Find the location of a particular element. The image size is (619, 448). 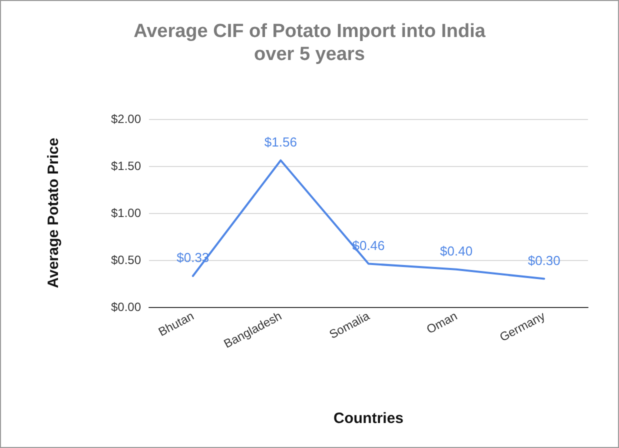

x-axis-title: Countries is located at coordinates (368, 418).